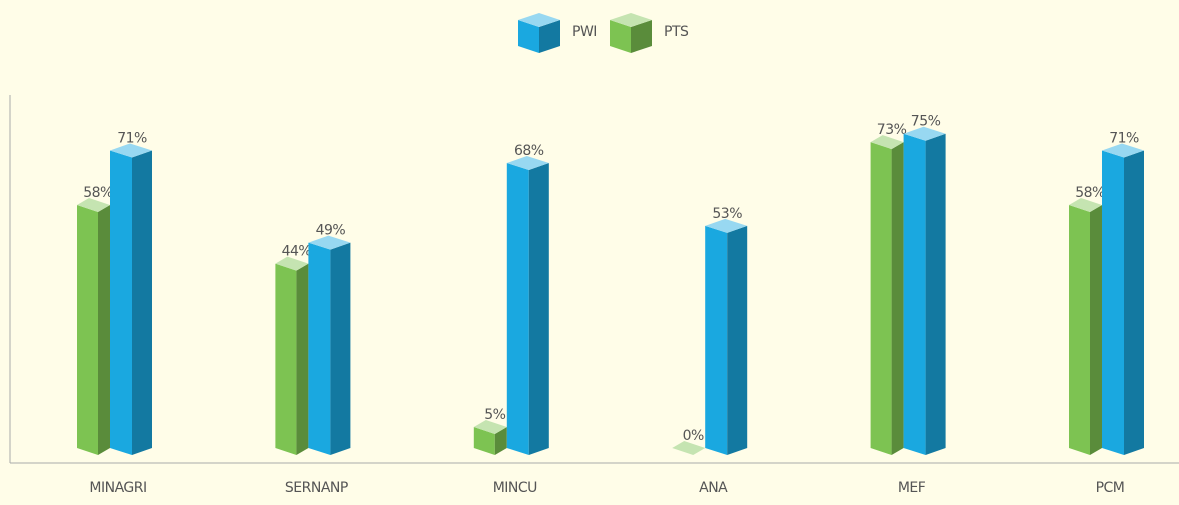 This screenshot has height=505, width=1179. I want to click on x-tick-label: ANA, so click(713, 488).